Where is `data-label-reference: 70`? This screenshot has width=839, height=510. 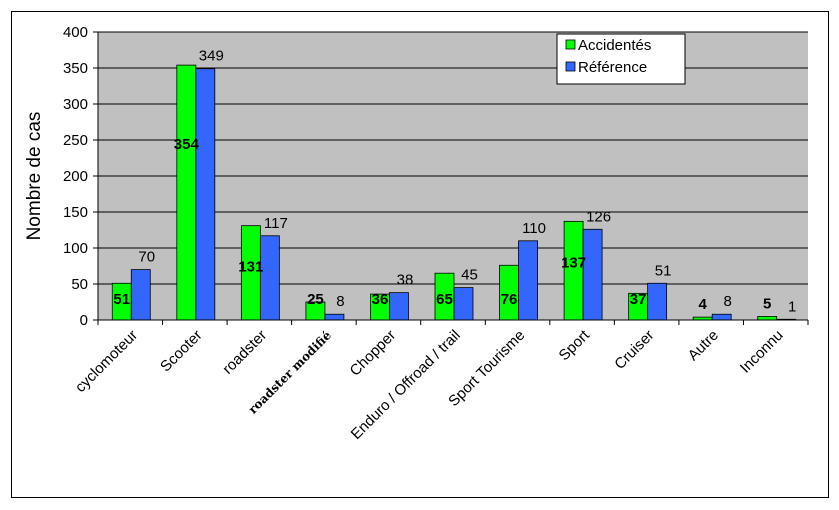
data-label-reference: 70 is located at coordinates (146, 257).